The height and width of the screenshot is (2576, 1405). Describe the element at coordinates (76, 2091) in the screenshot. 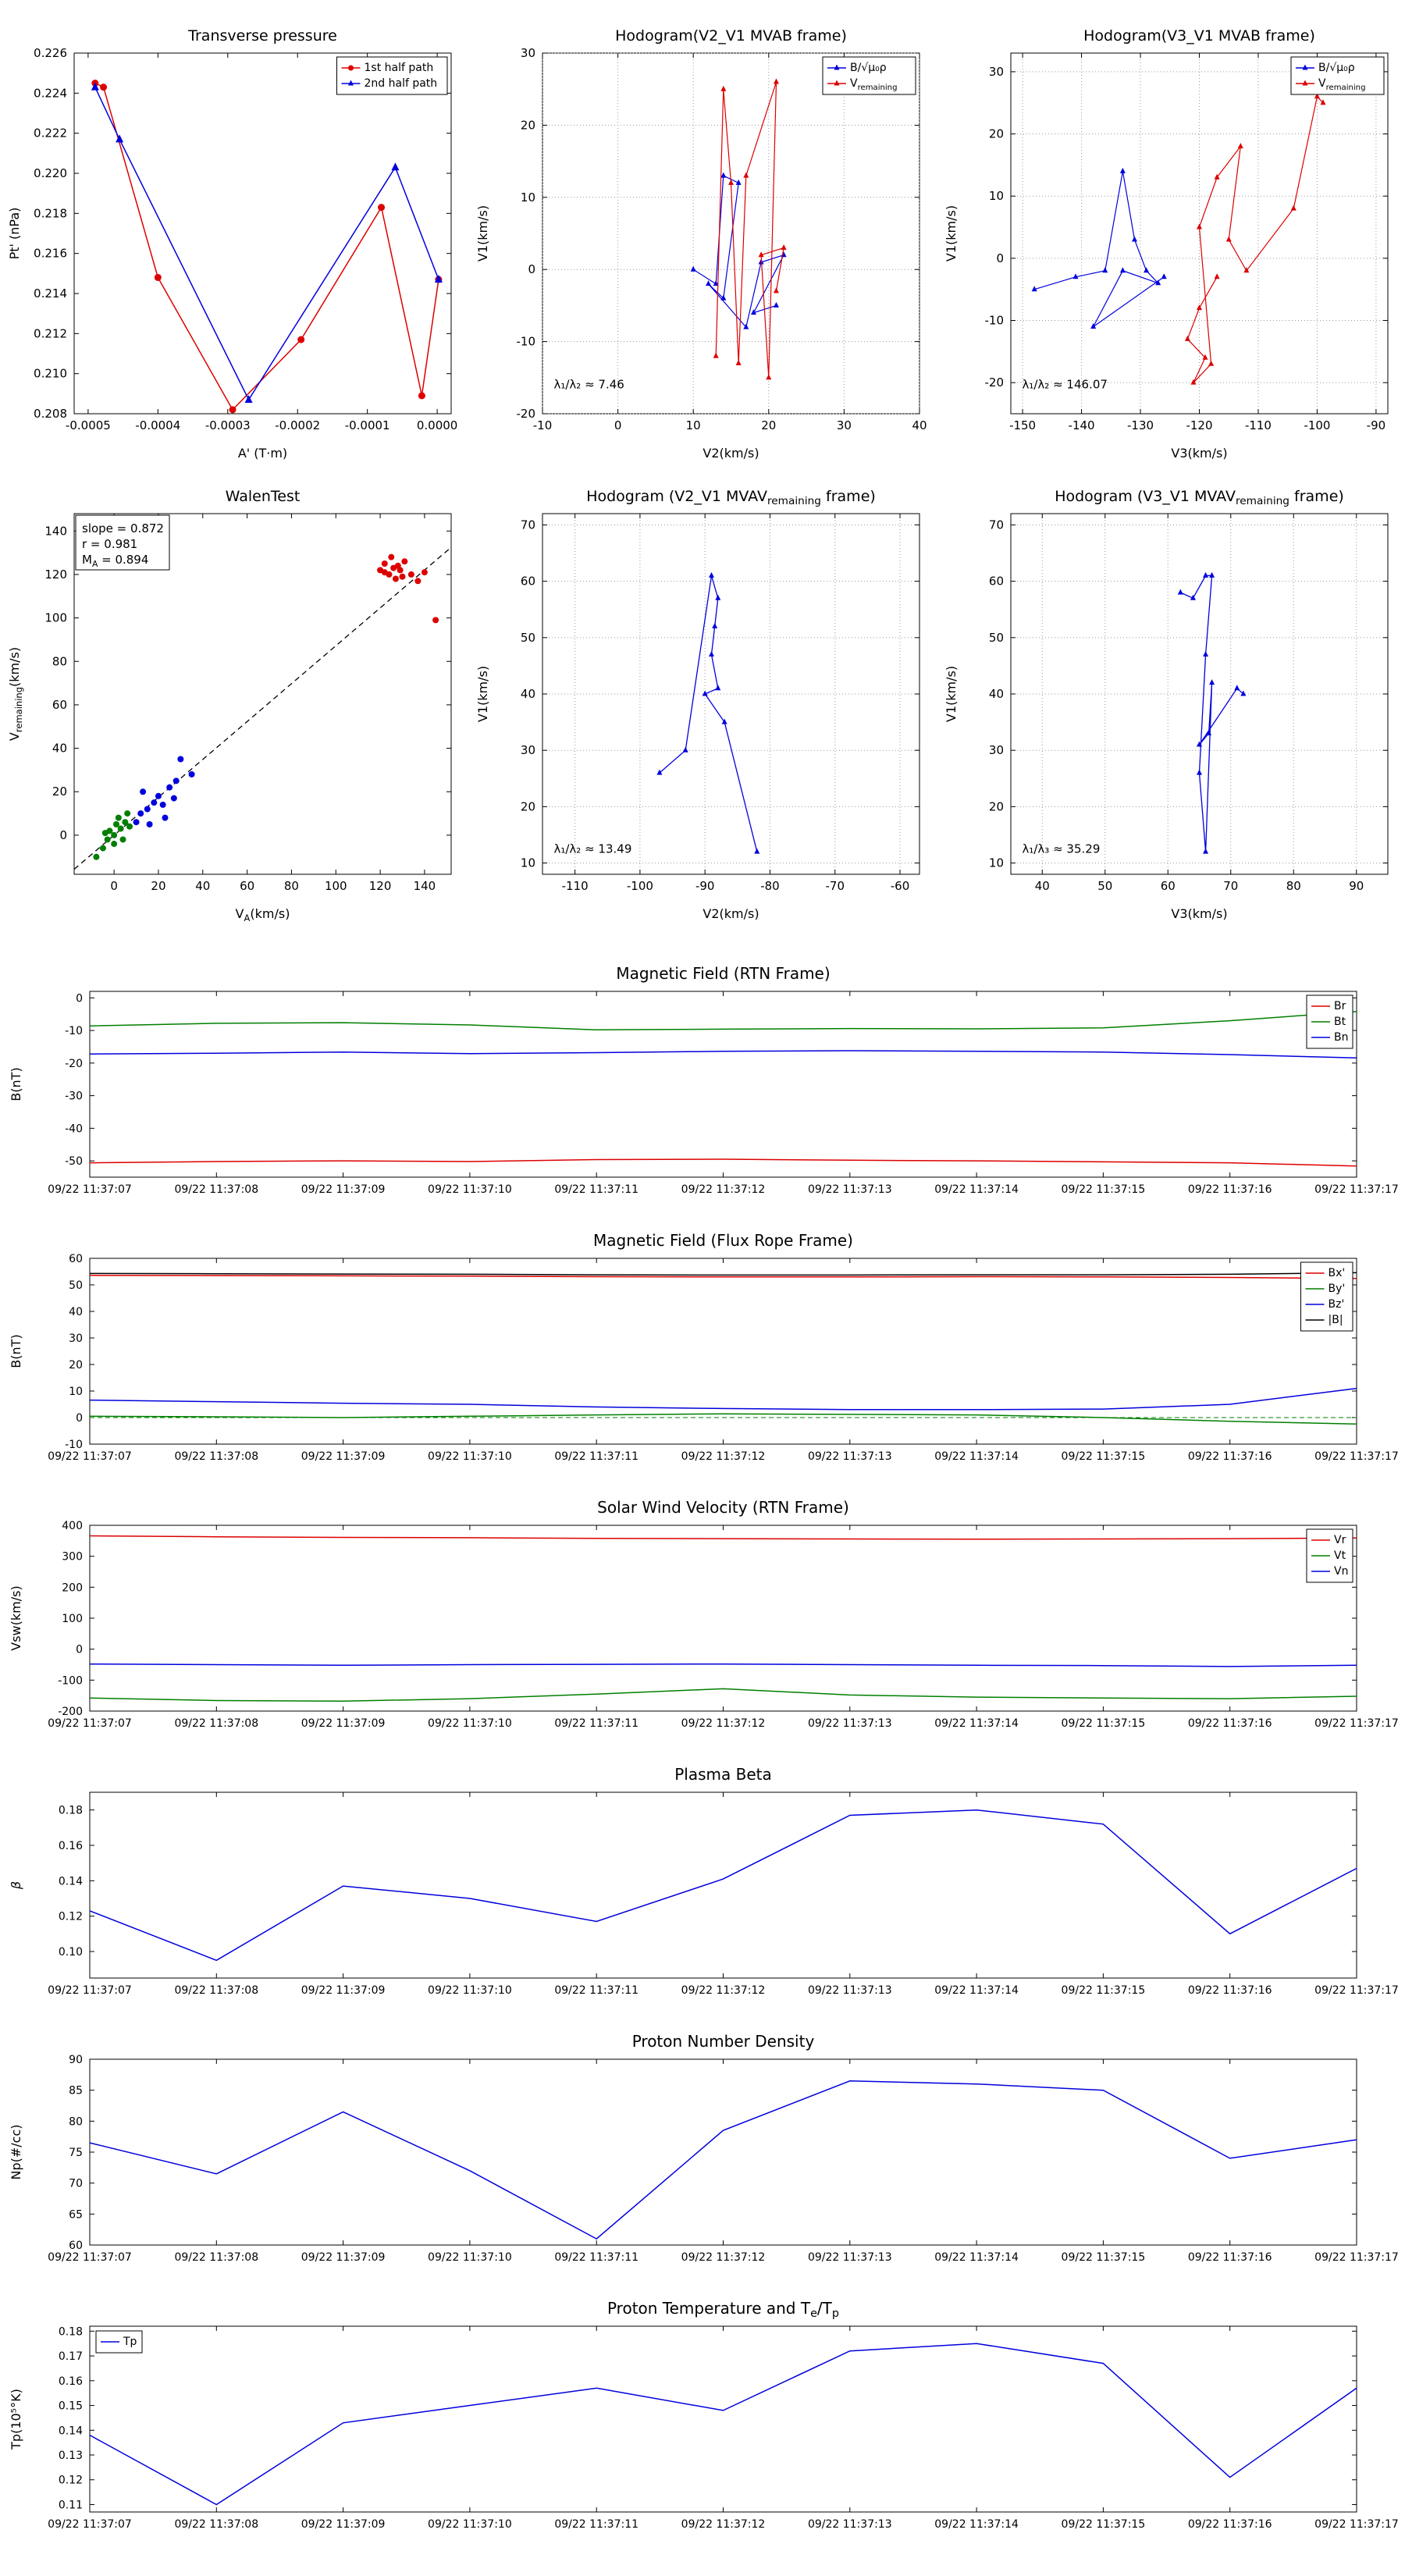

I see `svg-text: 85` at that location.